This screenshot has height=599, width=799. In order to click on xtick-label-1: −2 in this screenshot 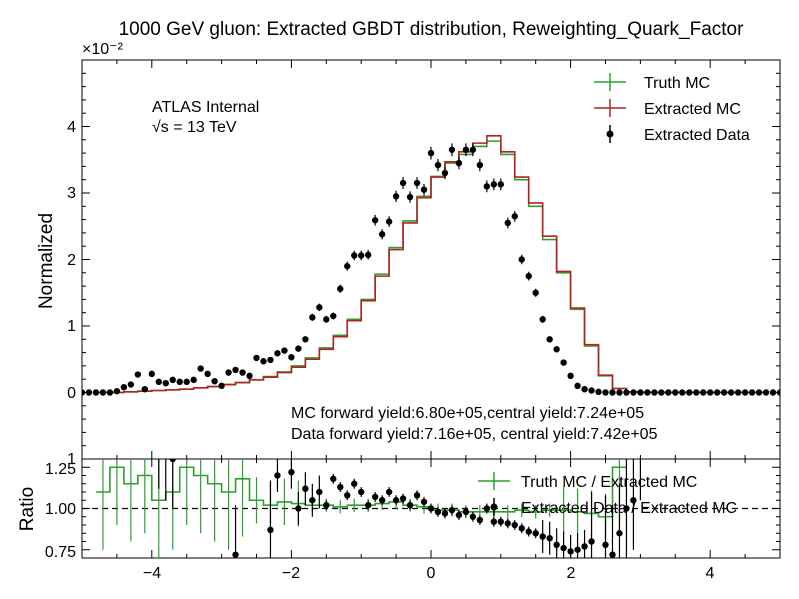, I will do `click(291, 573)`.